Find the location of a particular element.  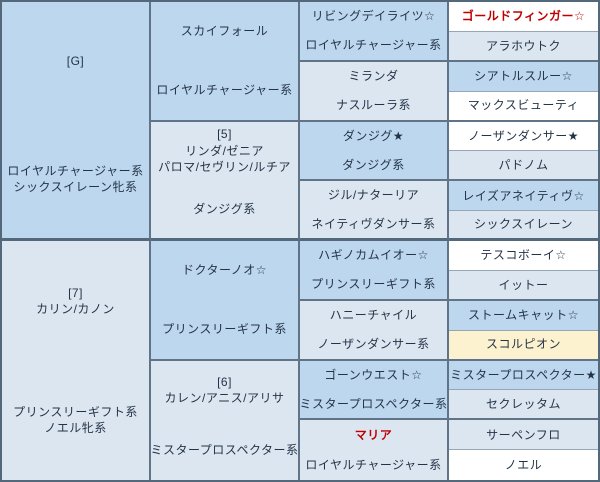

horse-name: マックスビューティ is located at coordinates (523, 105).